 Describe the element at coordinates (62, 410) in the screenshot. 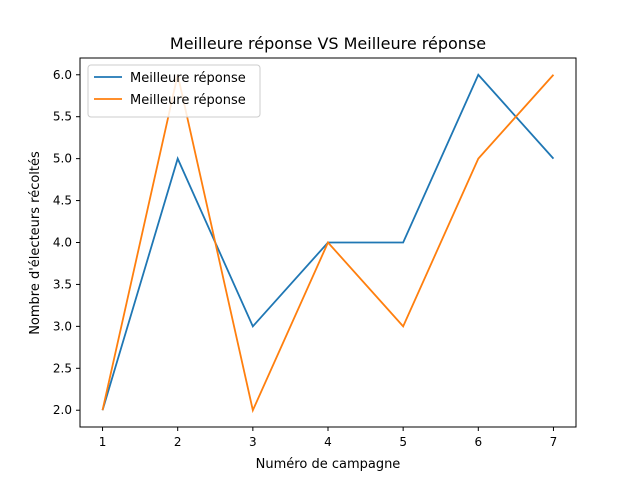

I see `y-tick-label: 2.0` at that location.